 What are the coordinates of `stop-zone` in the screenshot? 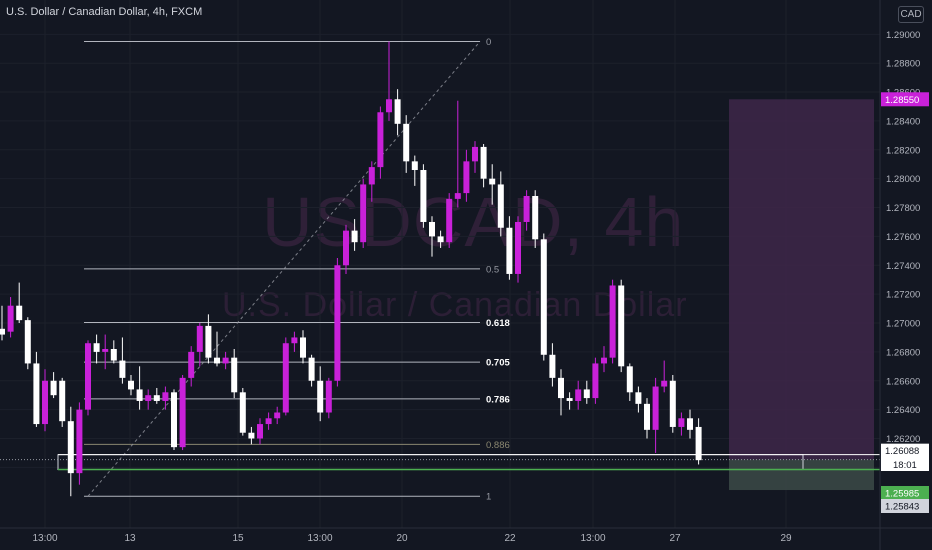 It's located at (801, 475).